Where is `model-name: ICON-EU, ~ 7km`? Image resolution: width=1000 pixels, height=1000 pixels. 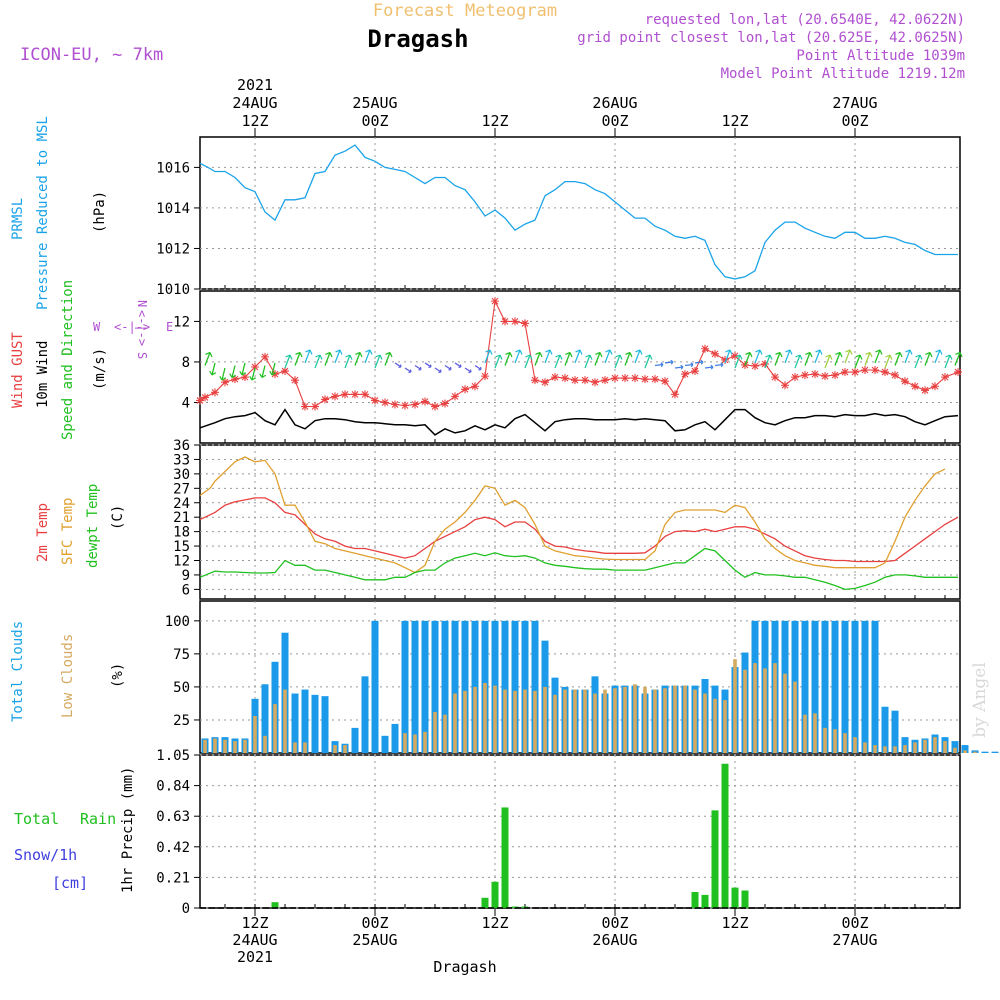 model-name: ICON-EU, ~ 7km is located at coordinates (91, 55).